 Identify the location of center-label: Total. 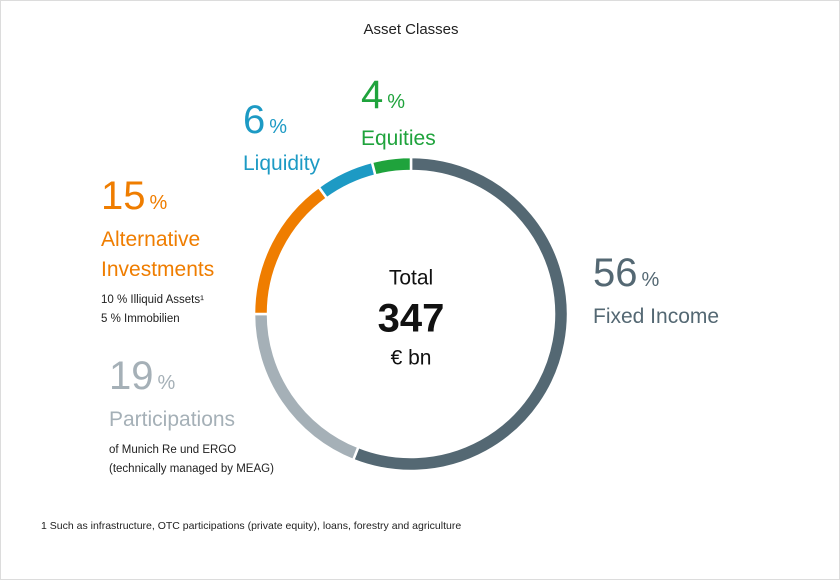
(411, 278).